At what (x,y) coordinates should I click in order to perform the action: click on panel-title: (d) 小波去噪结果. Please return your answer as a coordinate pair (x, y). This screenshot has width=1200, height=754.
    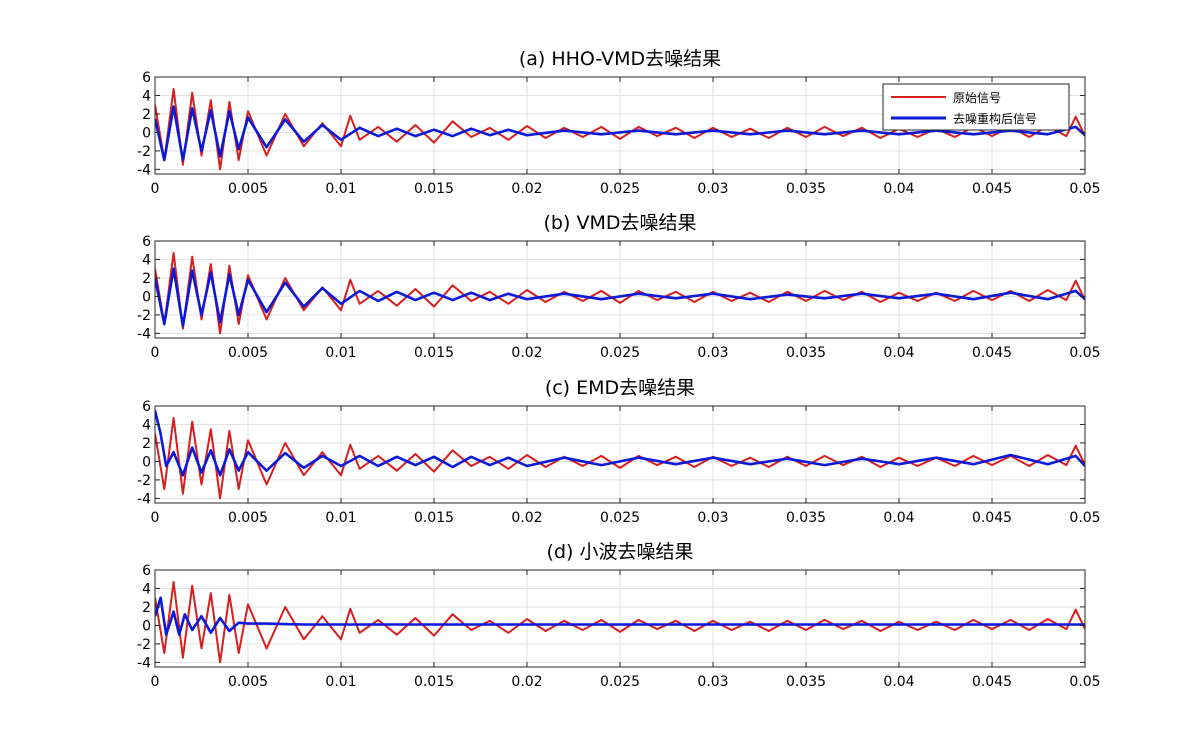
    Looking at the image, I should click on (620, 552).